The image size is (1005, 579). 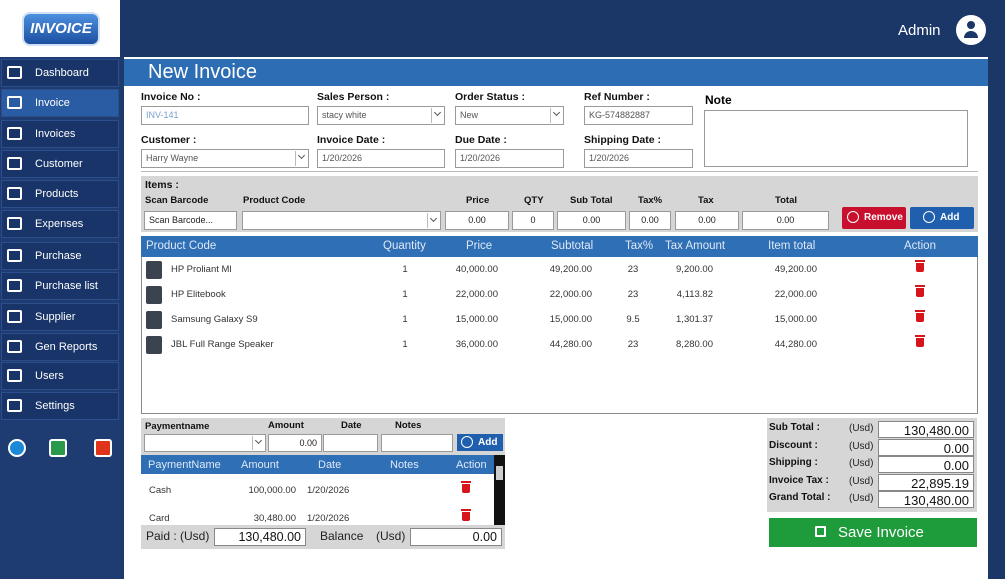 I want to click on payment-label: Paymentname, so click(x=177, y=426).